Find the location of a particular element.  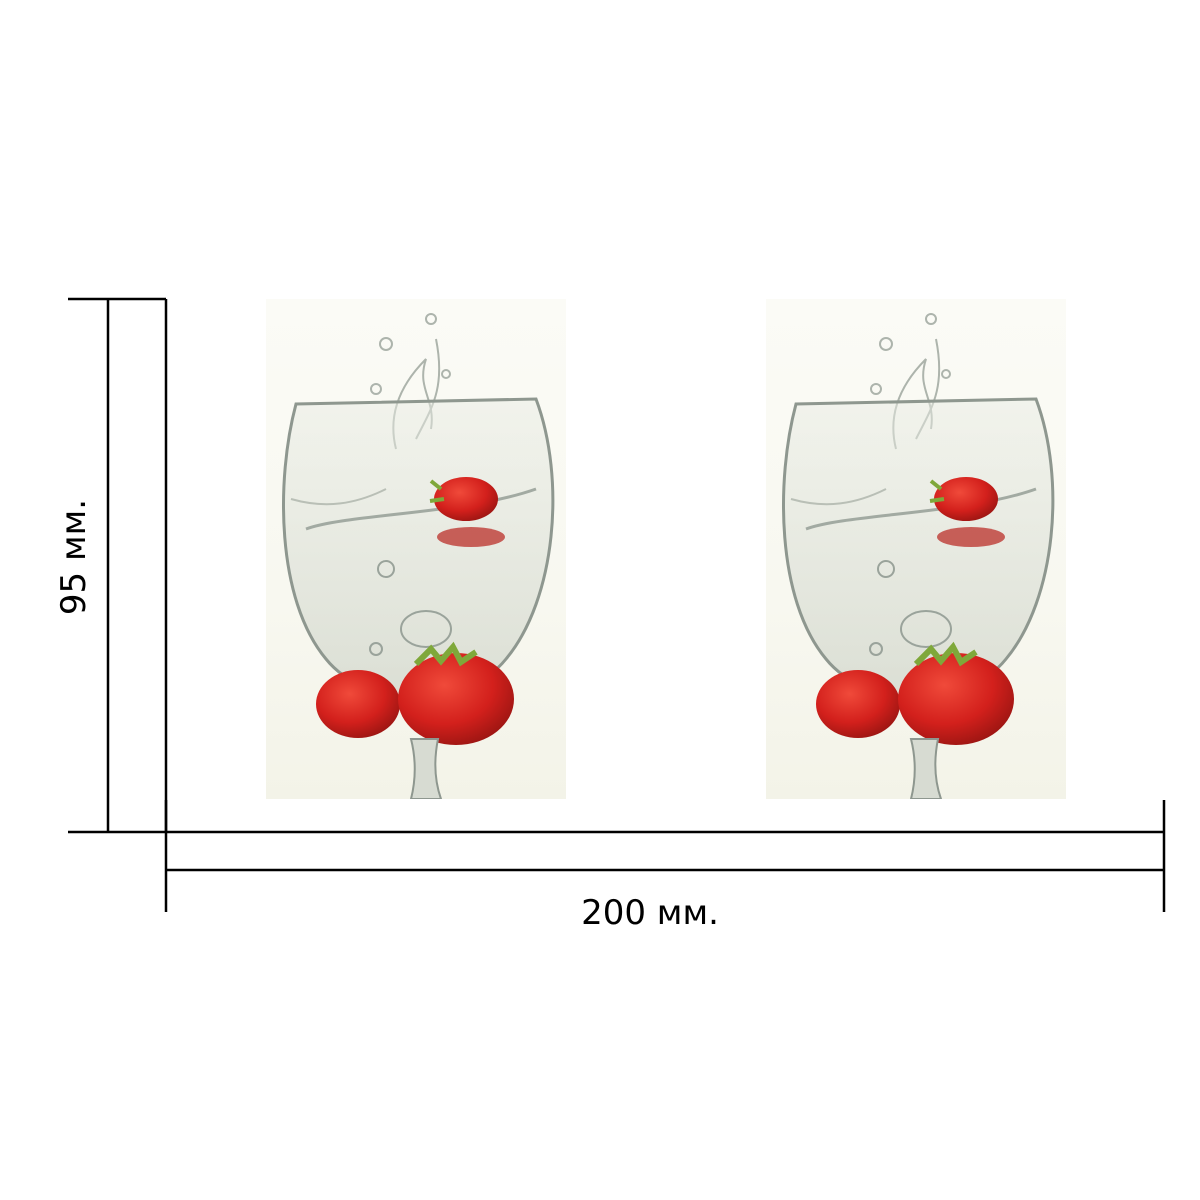

width-dimension-label: 200 мм. is located at coordinates (650, 913).